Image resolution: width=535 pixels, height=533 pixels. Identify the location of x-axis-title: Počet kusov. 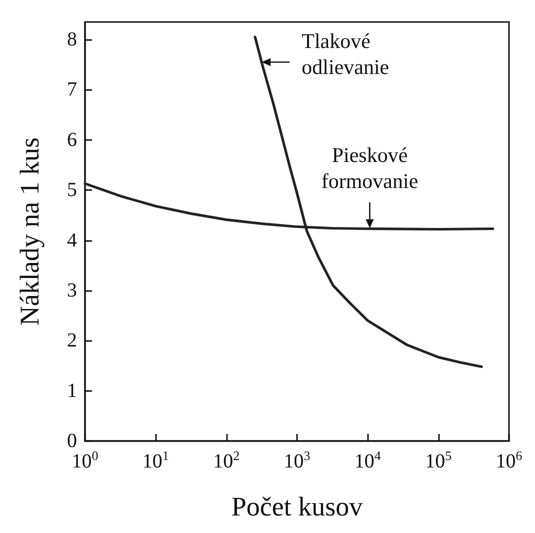
(297, 507).